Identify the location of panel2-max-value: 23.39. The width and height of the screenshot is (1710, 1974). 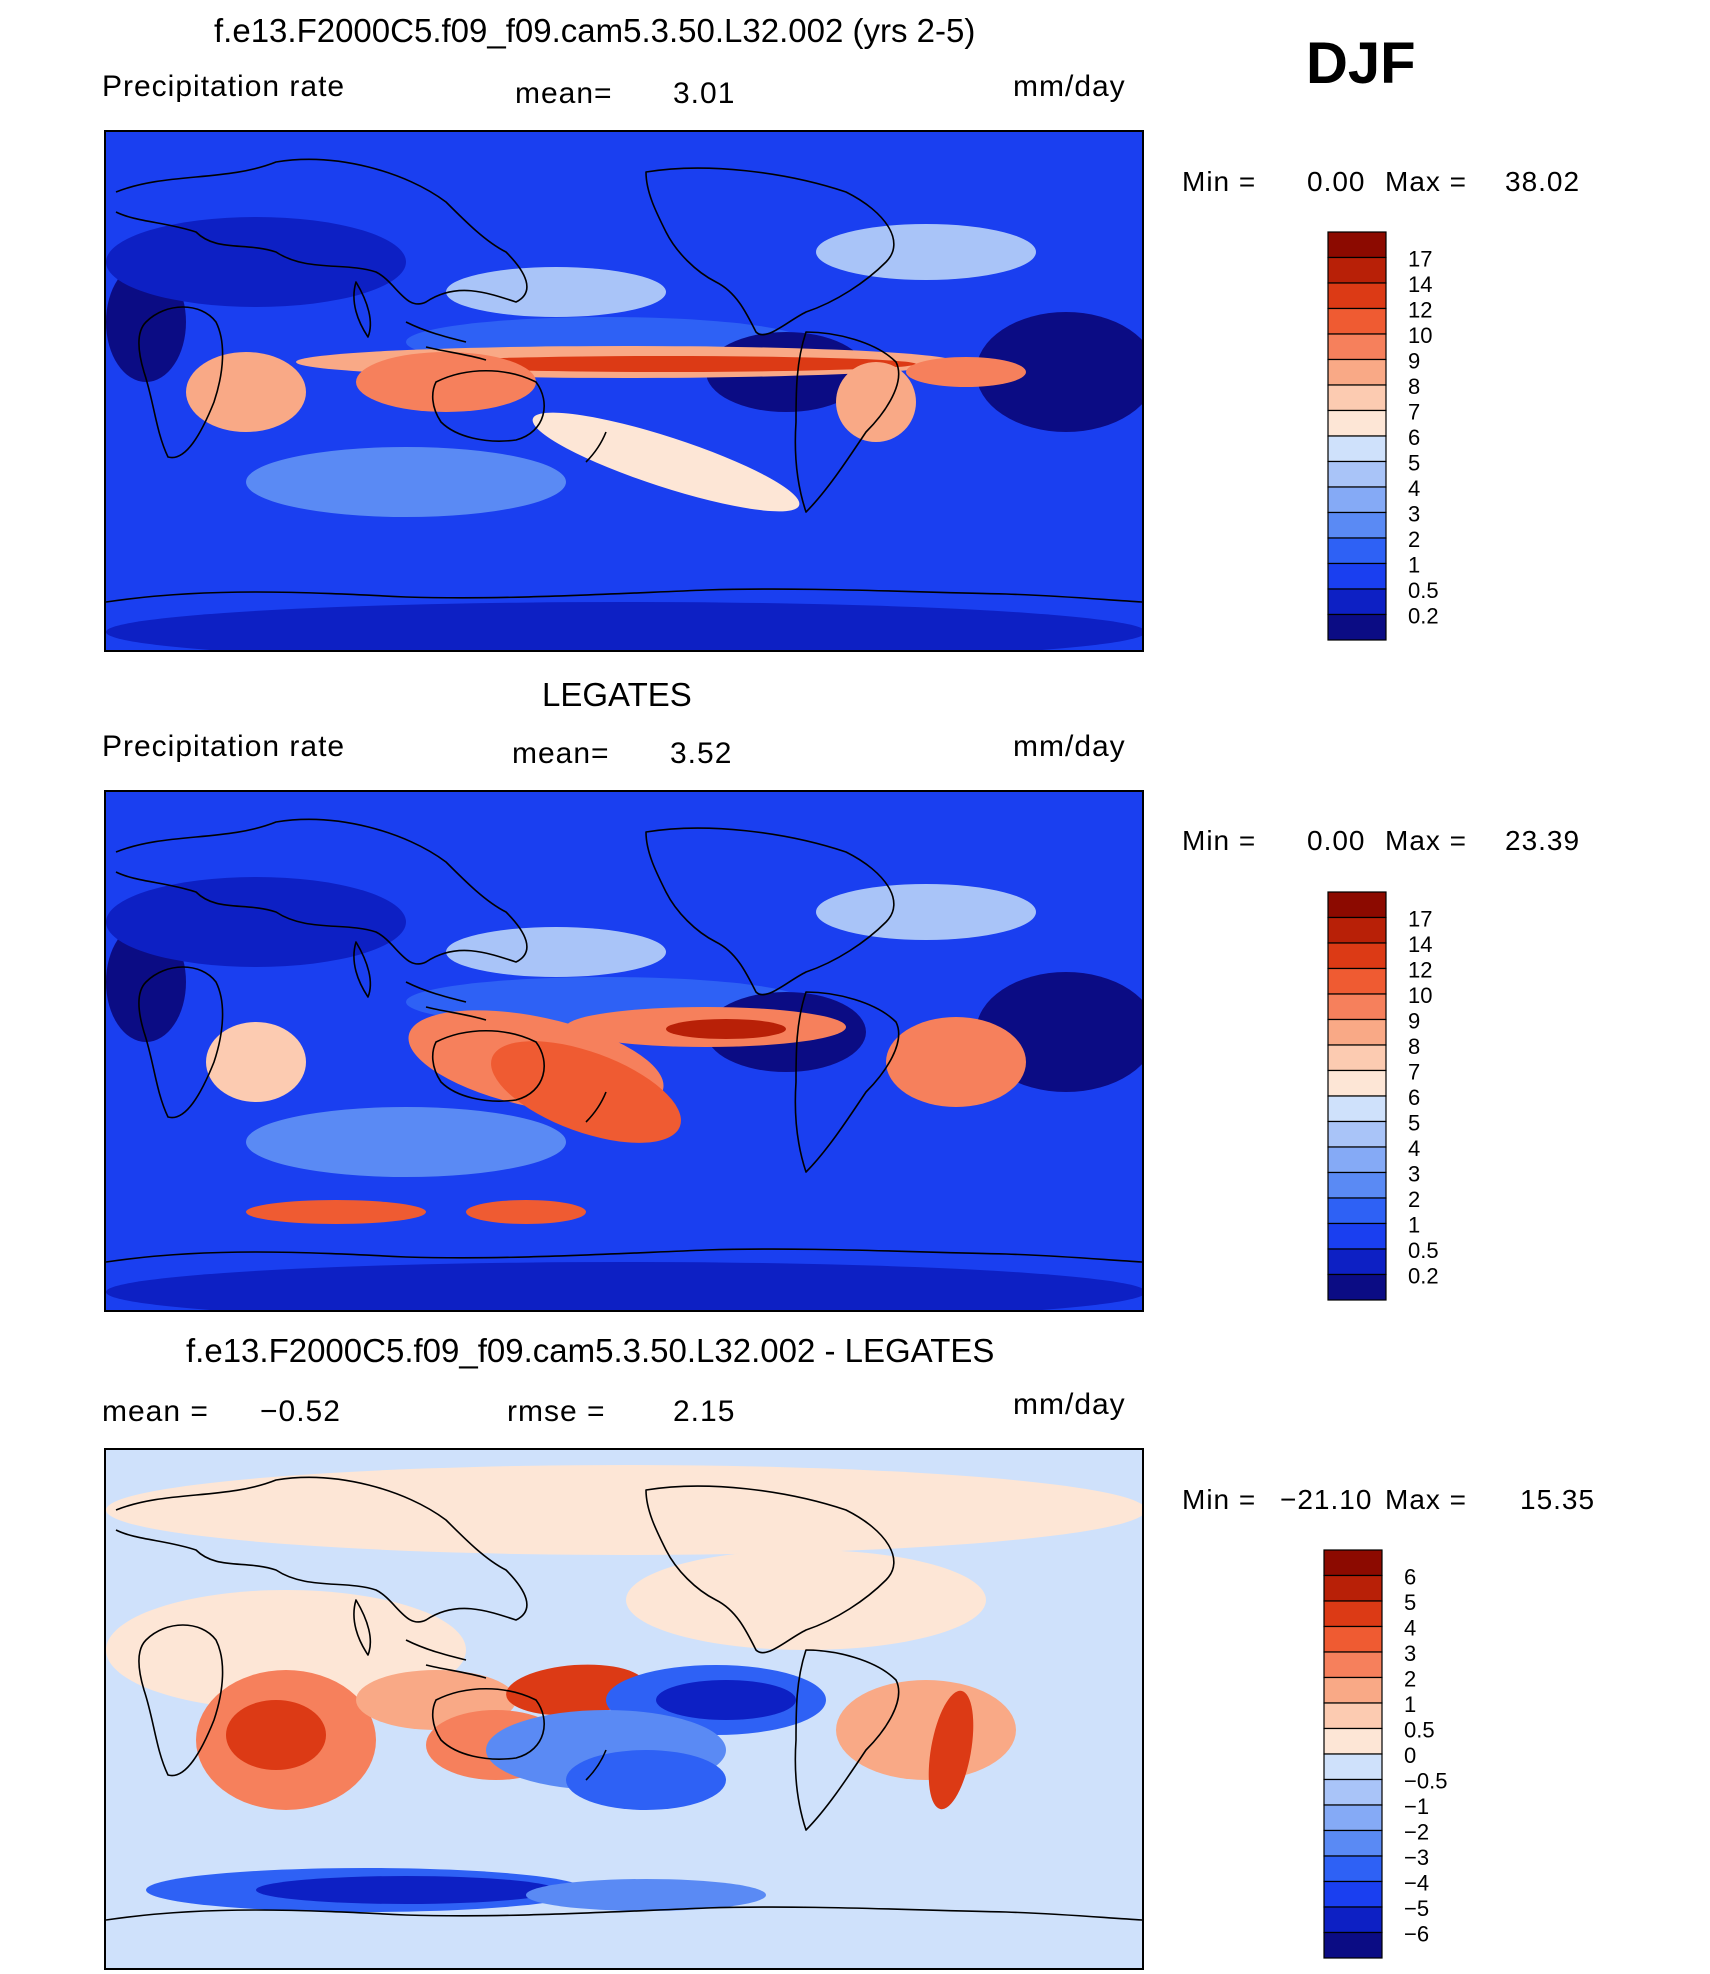
(1543, 840).